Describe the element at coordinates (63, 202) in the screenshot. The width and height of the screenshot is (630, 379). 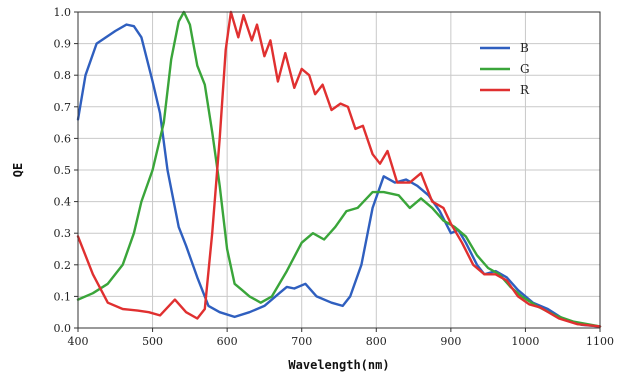
I see `y-tick-label: 0.4` at that location.